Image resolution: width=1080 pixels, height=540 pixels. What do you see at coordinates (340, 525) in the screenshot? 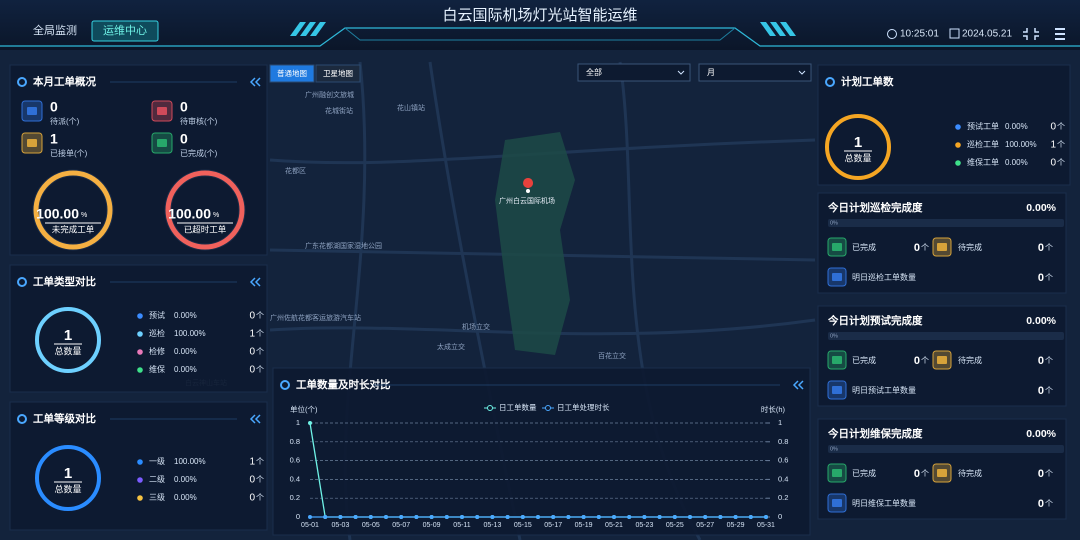
I see `x-tick-label: 05-03` at bounding box center [340, 525].